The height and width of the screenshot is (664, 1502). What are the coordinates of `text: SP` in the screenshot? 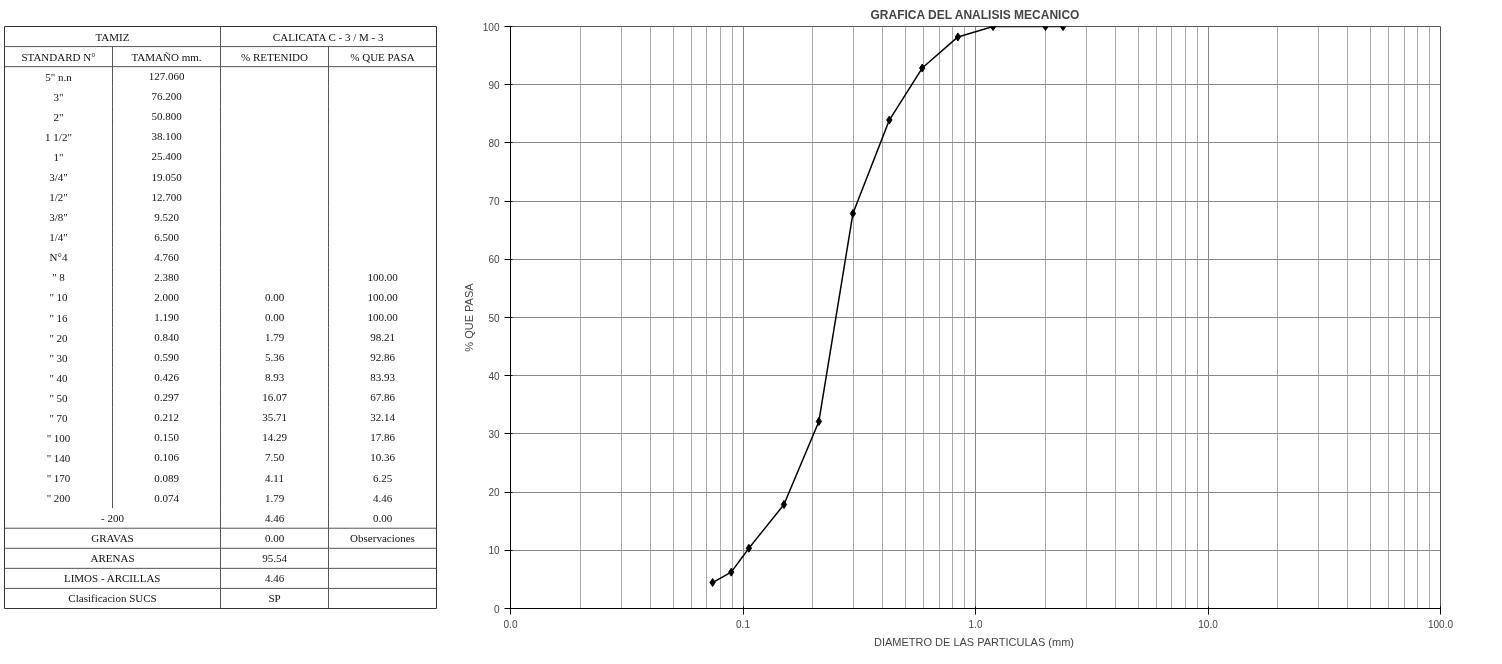 It's located at (274, 598).